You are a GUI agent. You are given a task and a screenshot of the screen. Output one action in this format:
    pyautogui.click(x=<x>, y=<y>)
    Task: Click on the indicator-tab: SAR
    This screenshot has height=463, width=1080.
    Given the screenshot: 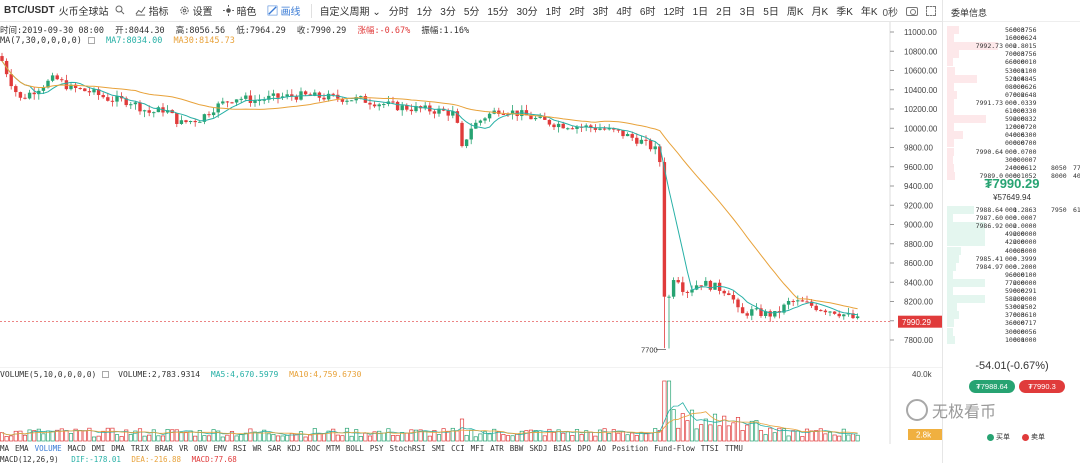 What is the action you would take?
    pyautogui.click(x=274, y=448)
    